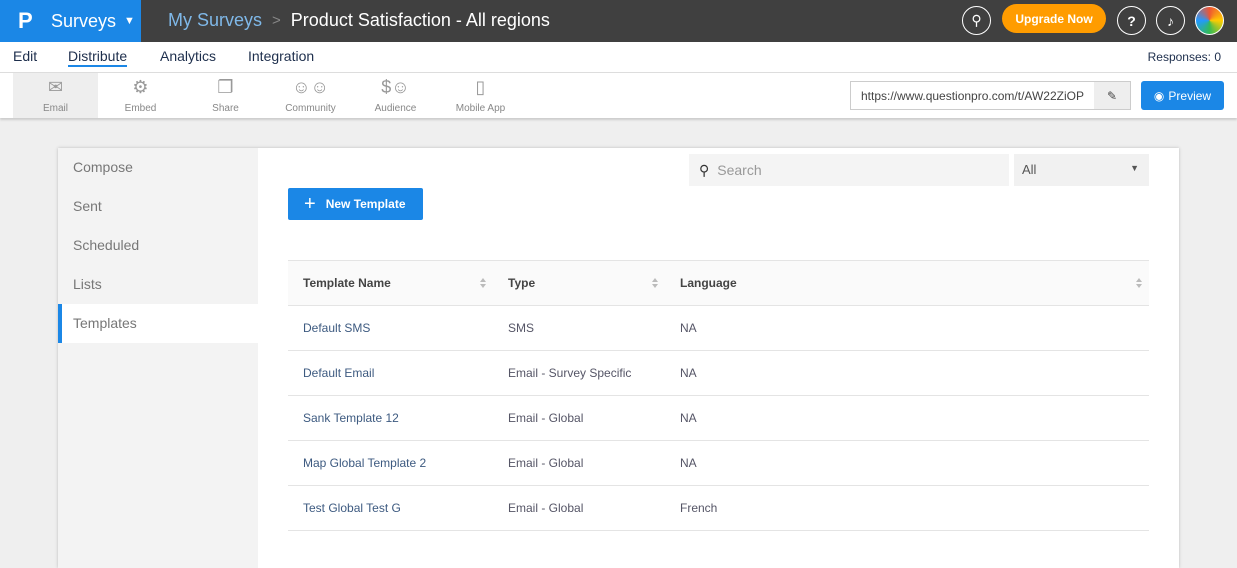 This screenshot has height=568, width=1237. What do you see at coordinates (1209, 20) in the screenshot?
I see `avatar` at bounding box center [1209, 20].